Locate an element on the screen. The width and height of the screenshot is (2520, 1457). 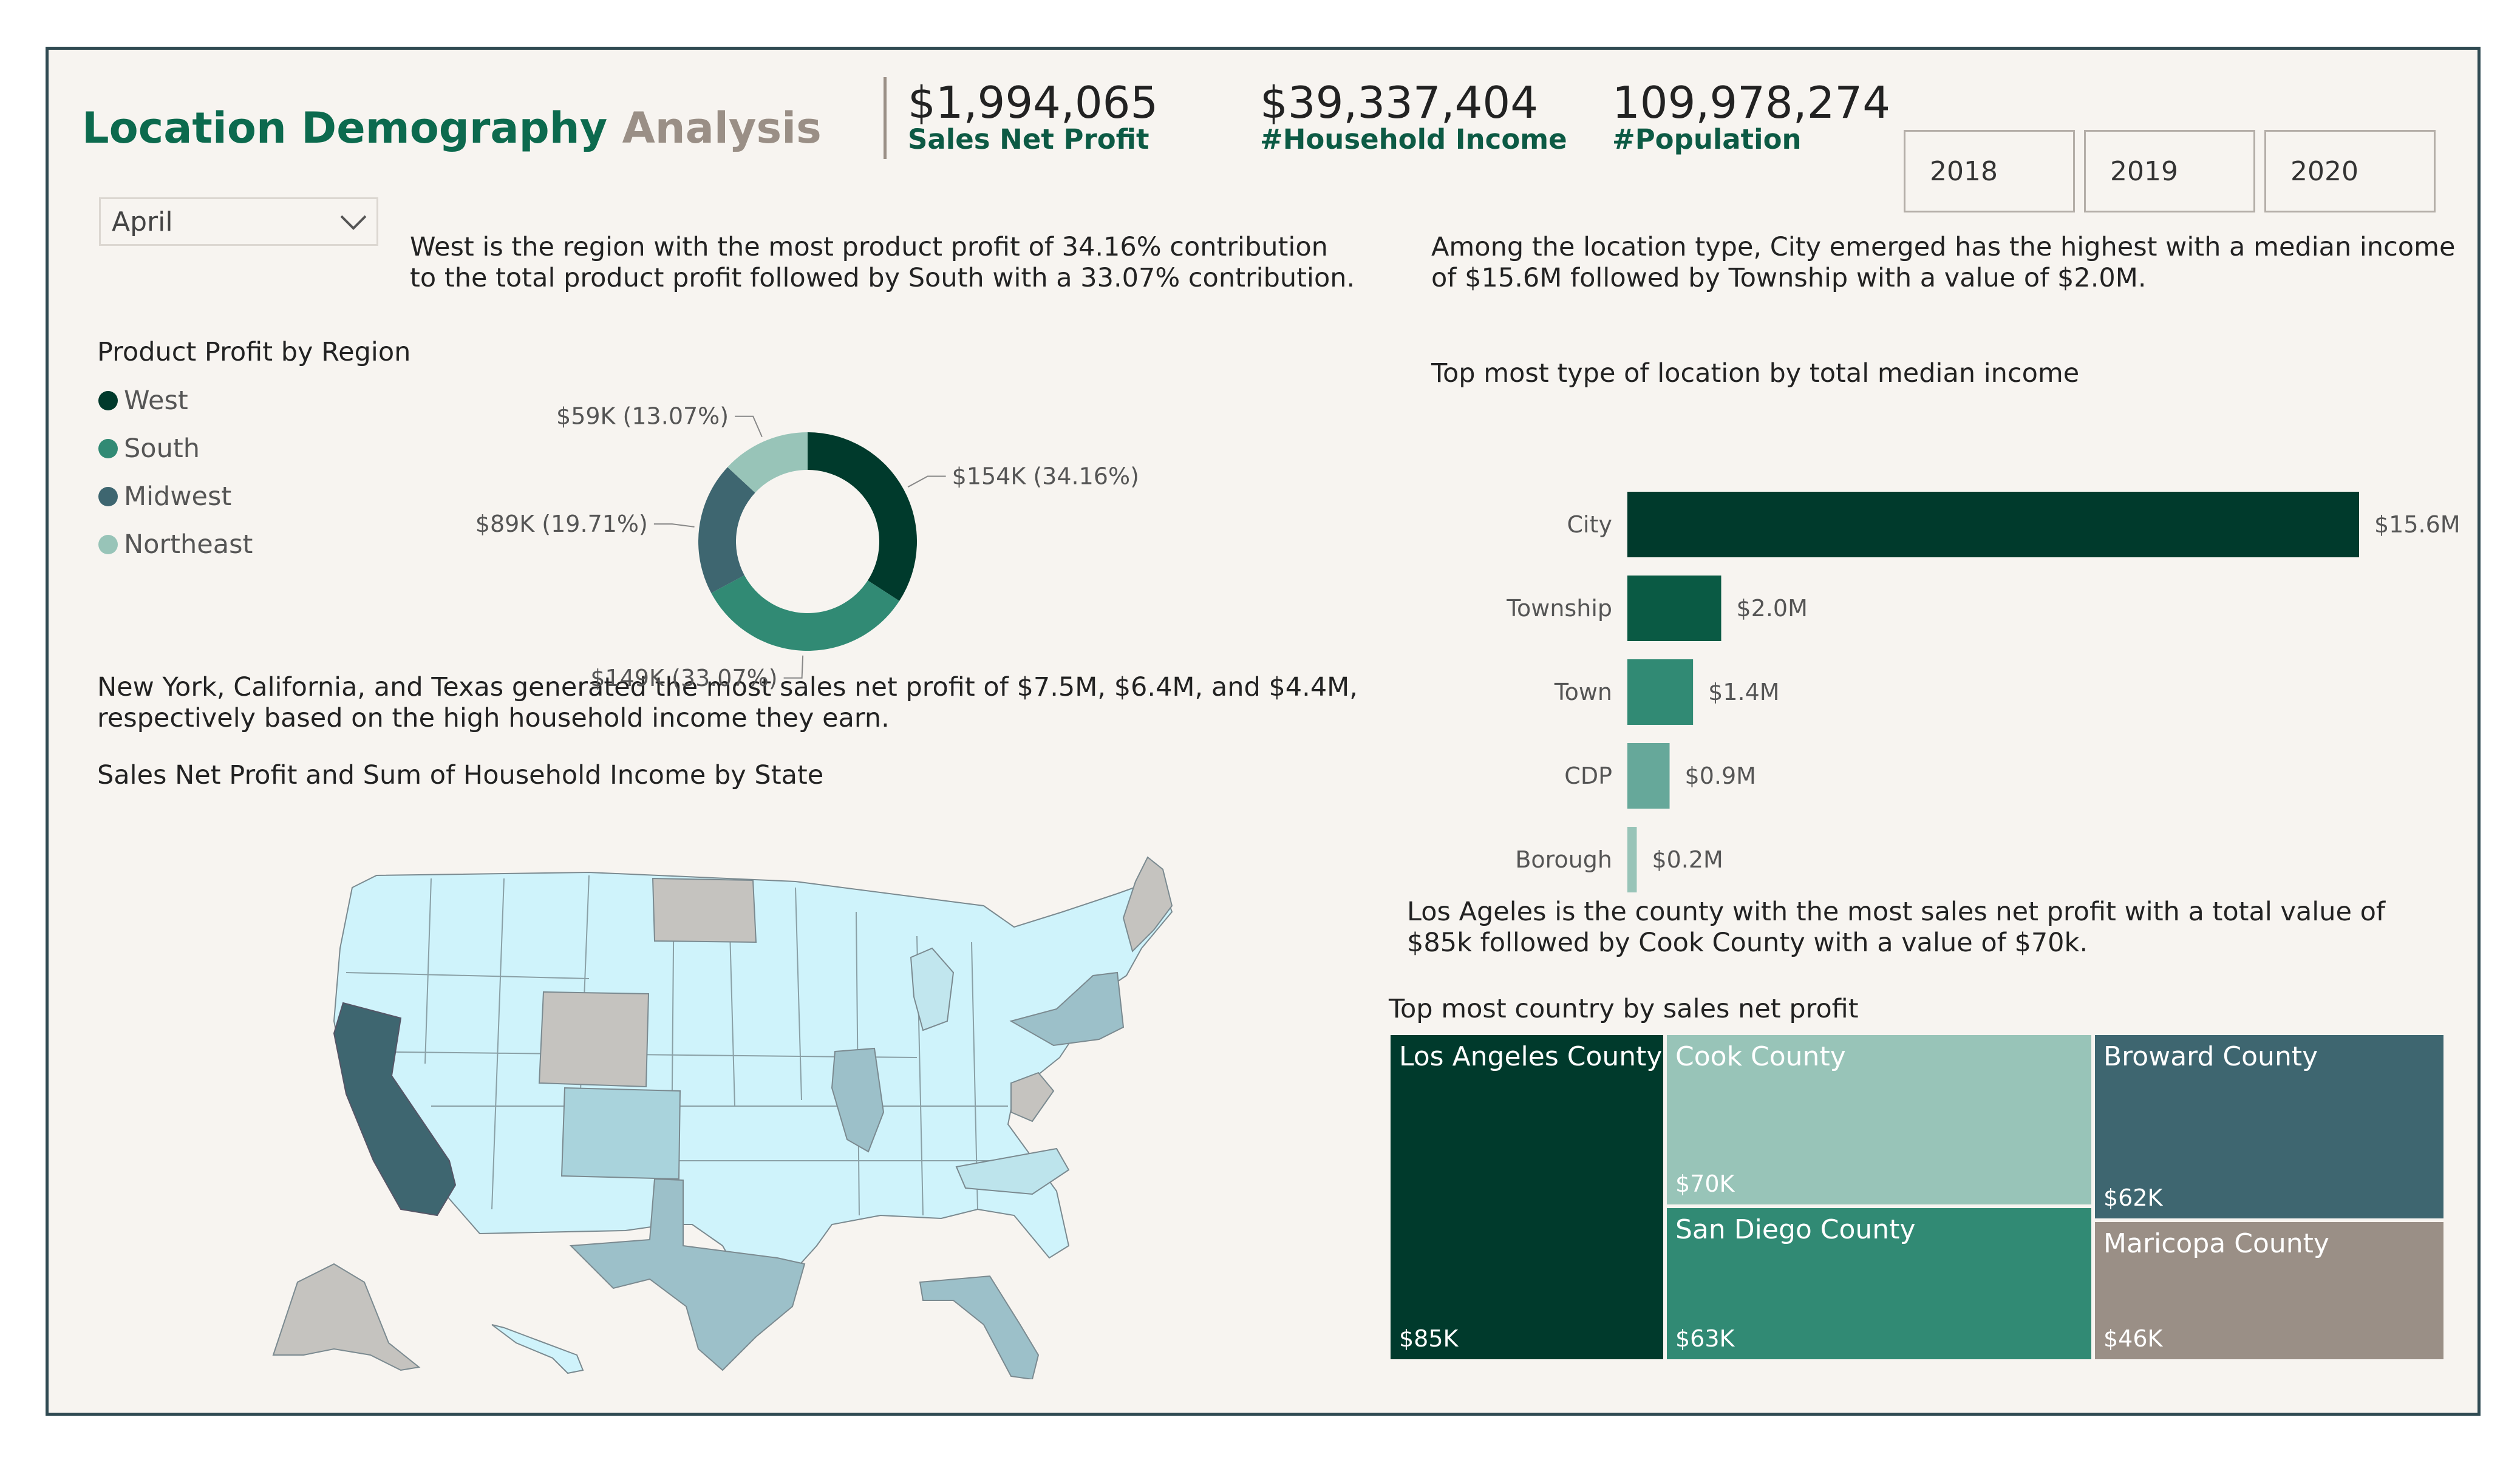
treemap-cell-label: Maricopa County is located at coordinates (2216, 1243).